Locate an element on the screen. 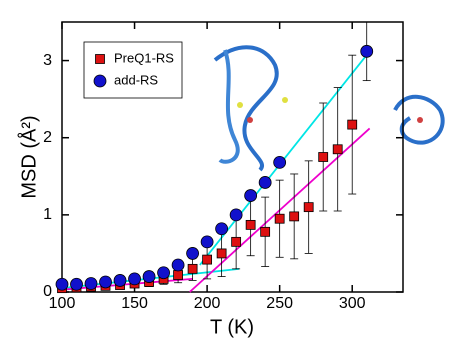 Image resolution: width=467 pixels, height=350 pixels. y-tick-label: 1 is located at coordinates (47, 214).